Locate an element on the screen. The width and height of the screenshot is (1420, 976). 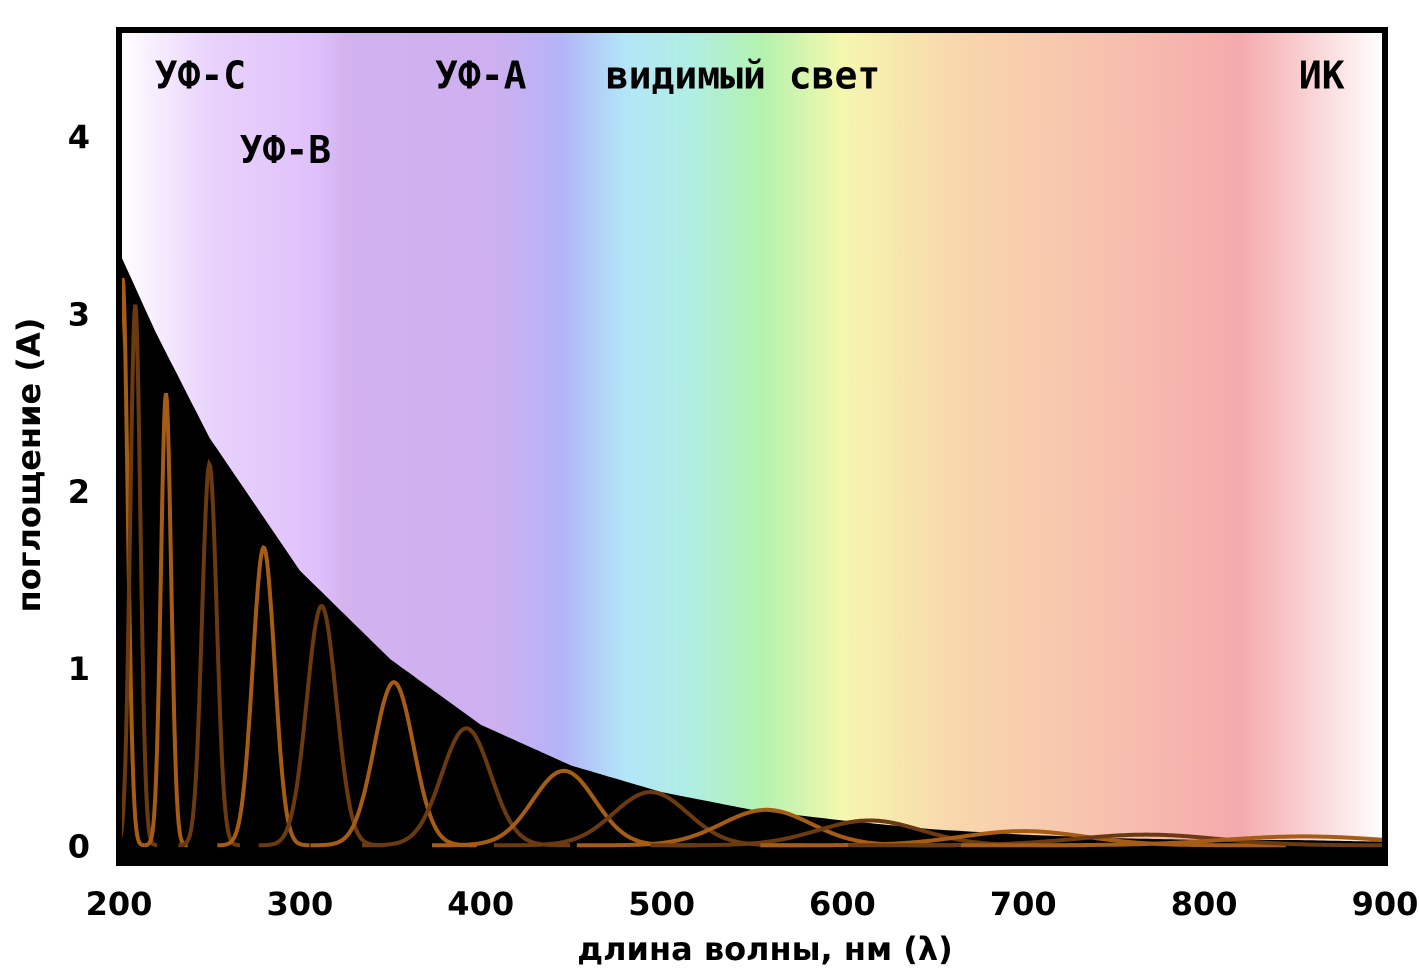
y-axis-title: поглощение (A) is located at coordinates (29, 465).